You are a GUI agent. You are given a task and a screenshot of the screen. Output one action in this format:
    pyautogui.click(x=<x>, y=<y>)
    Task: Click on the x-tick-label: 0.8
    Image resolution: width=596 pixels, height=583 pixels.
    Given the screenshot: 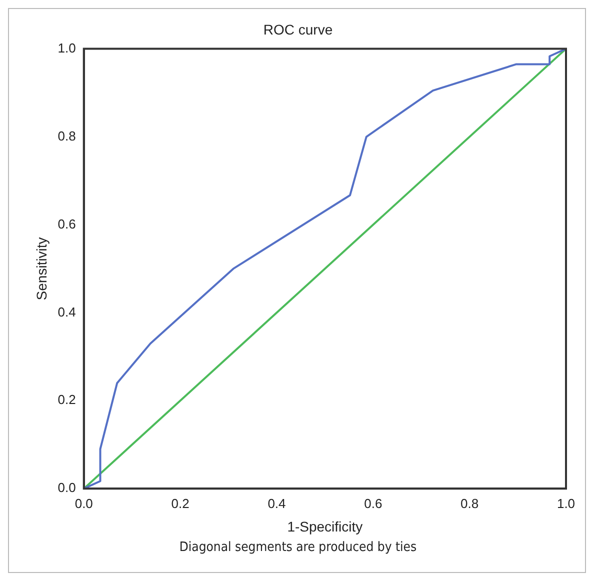 What is the action you would take?
    pyautogui.click(x=469, y=503)
    